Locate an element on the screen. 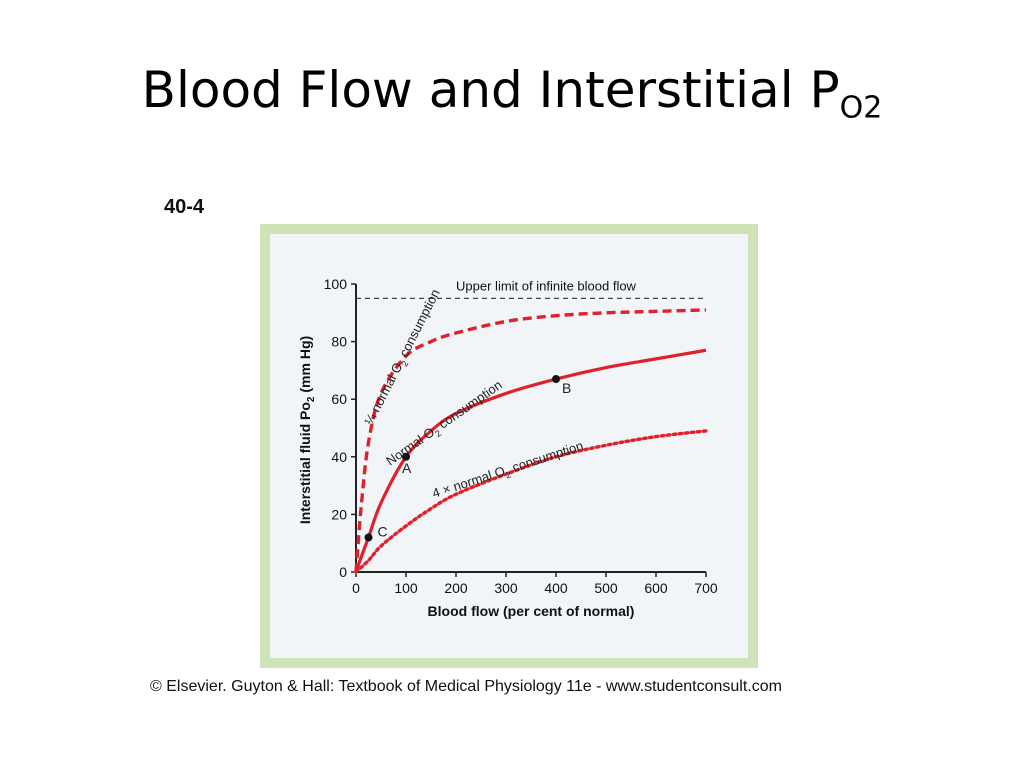 The image size is (1024, 768). y-tick-label: 100 is located at coordinates (336, 284).